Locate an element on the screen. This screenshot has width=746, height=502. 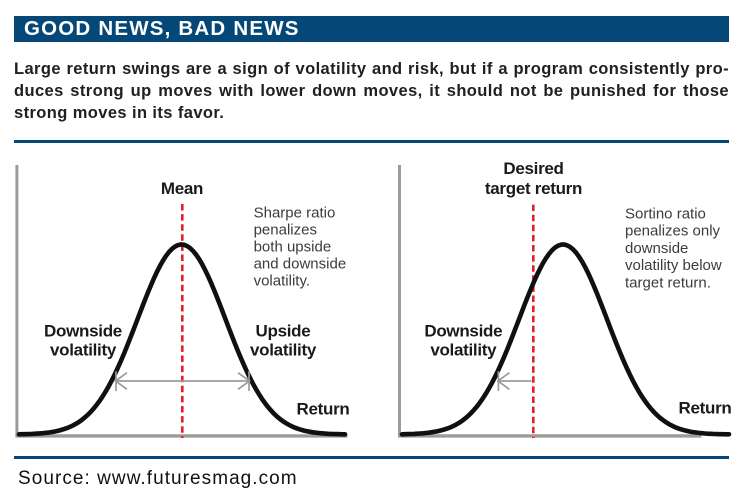
svg-text: Upside is located at coordinates (283, 331).